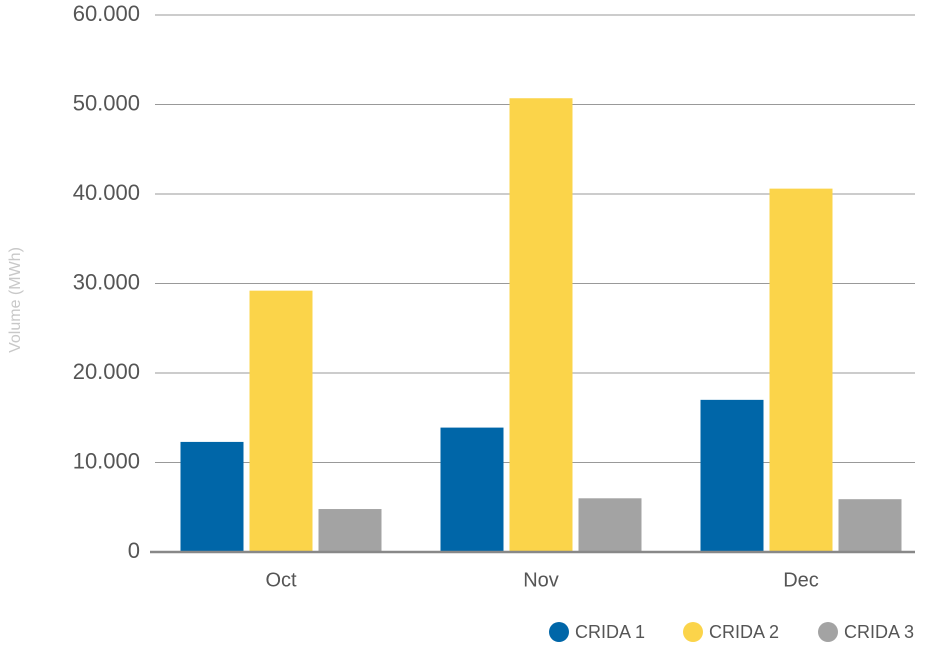 The image size is (947, 646). What do you see at coordinates (106, 460) in the screenshot?
I see `y-tick-label: 10.000` at bounding box center [106, 460].